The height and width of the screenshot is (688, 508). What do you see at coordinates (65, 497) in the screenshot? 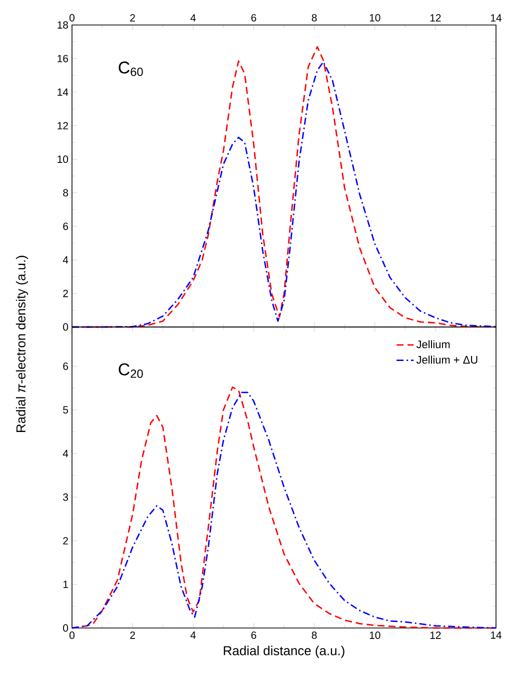
I see `y-tick-label: 3` at bounding box center [65, 497].